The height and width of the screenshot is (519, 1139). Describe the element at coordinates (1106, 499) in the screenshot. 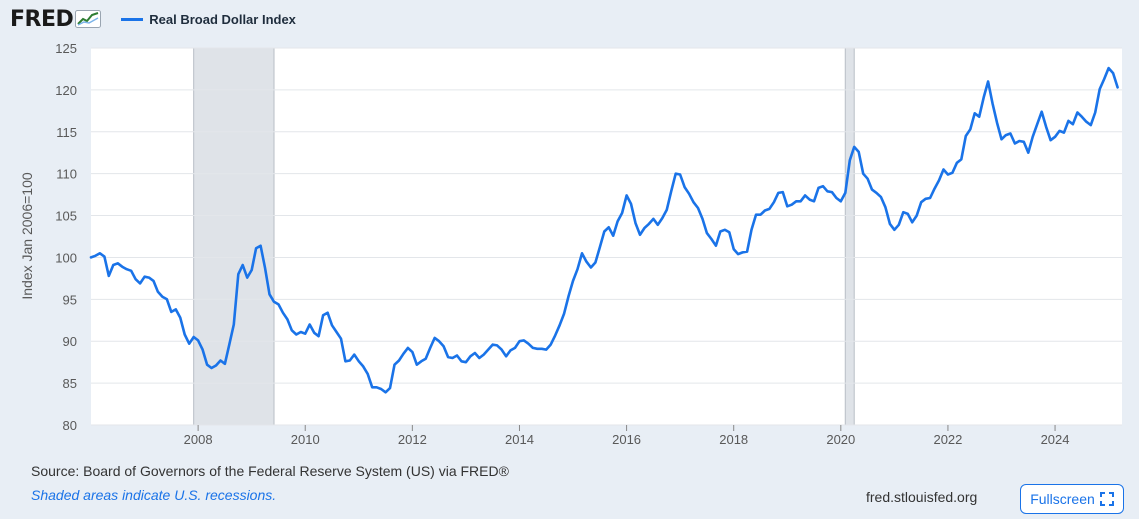

I see `fullscreen-icon` at that location.